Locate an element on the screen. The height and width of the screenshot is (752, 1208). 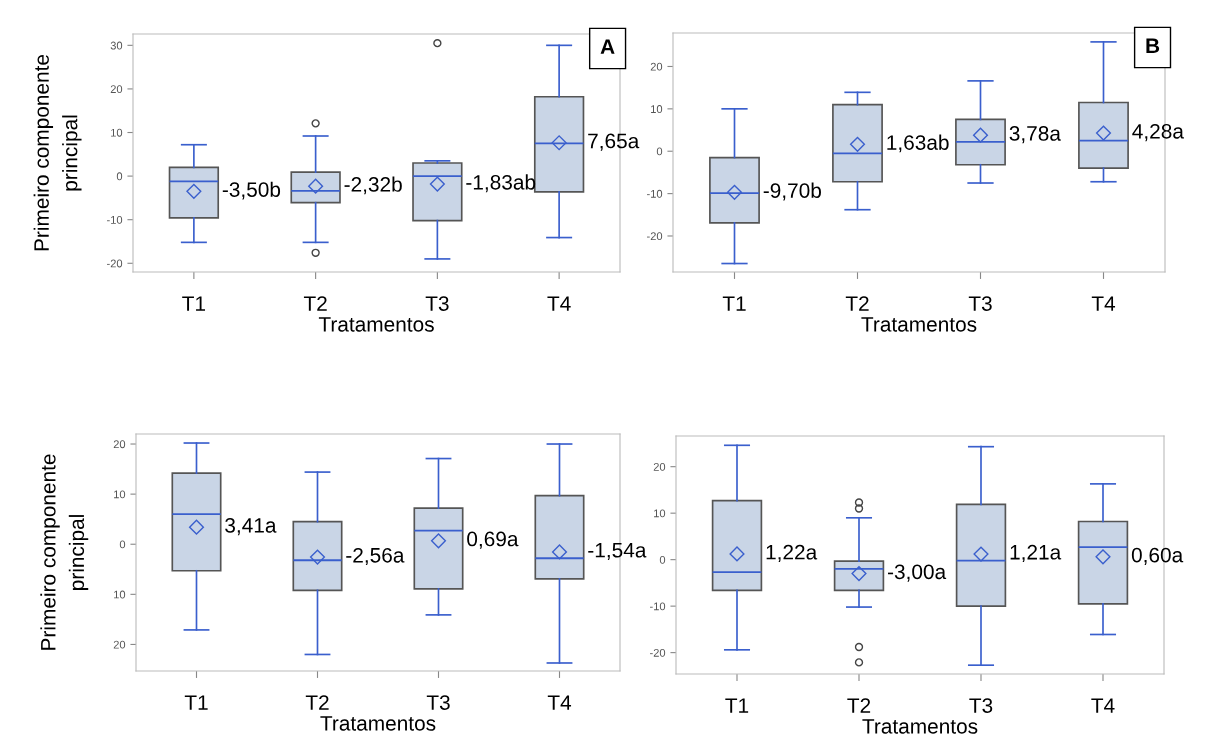
text: 1,22a is located at coordinates (792, 553).